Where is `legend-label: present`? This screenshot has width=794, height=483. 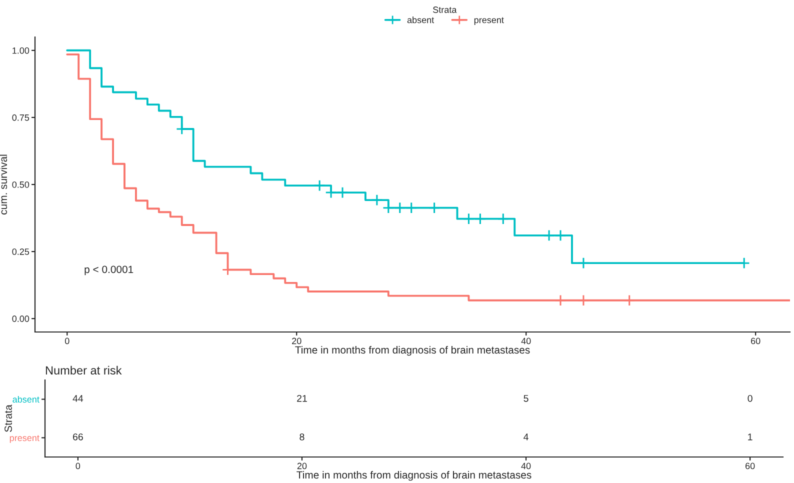
legend-label: present is located at coordinates (489, 21).